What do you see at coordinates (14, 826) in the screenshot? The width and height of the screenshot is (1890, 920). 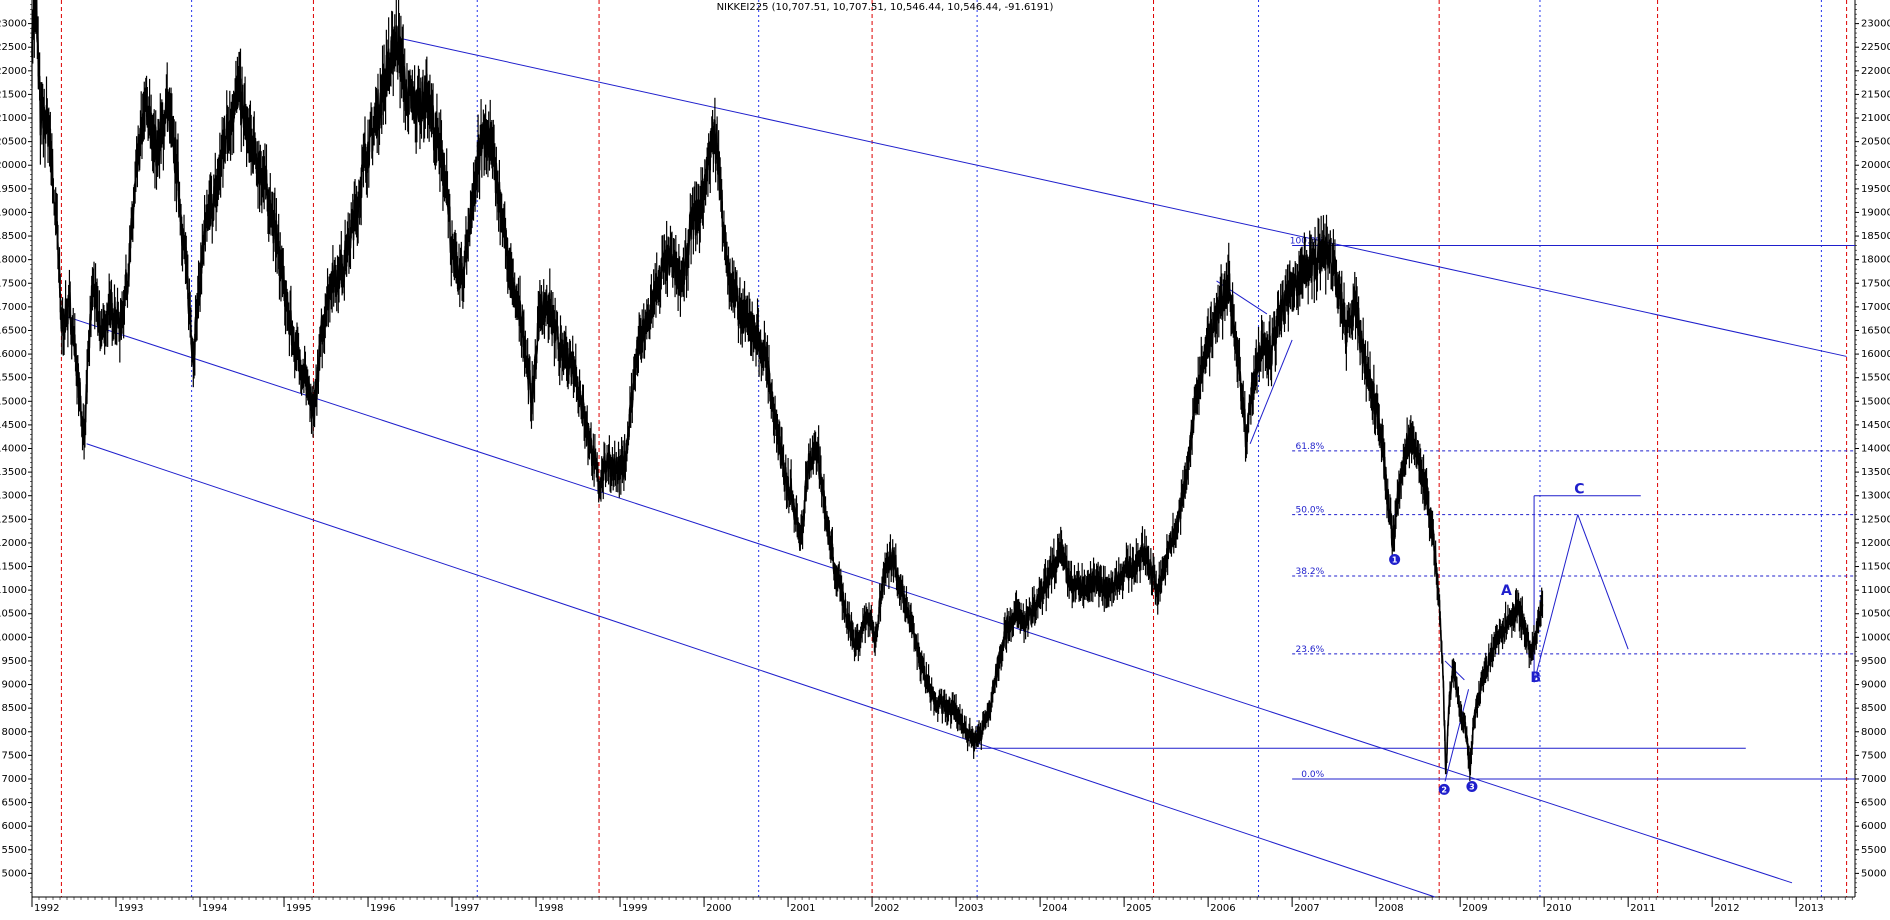 I see `y-tick-label-left: 6000` at bounding box center [14, 826].